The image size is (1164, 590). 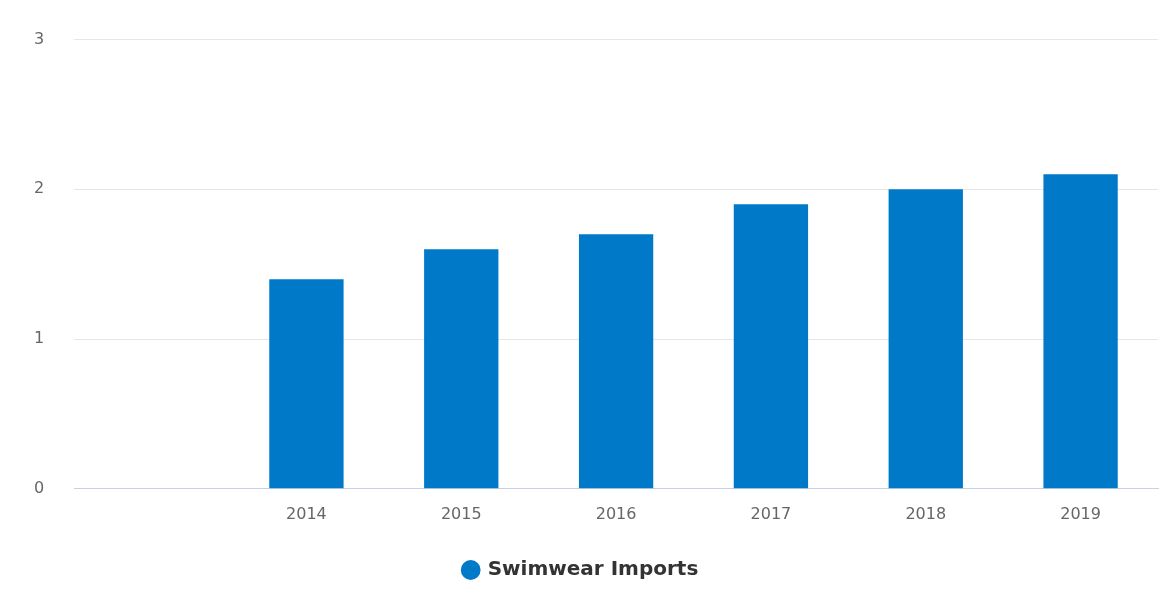 I want to click on legend-label: Swimwear Imports, so click(x=593, y=568).